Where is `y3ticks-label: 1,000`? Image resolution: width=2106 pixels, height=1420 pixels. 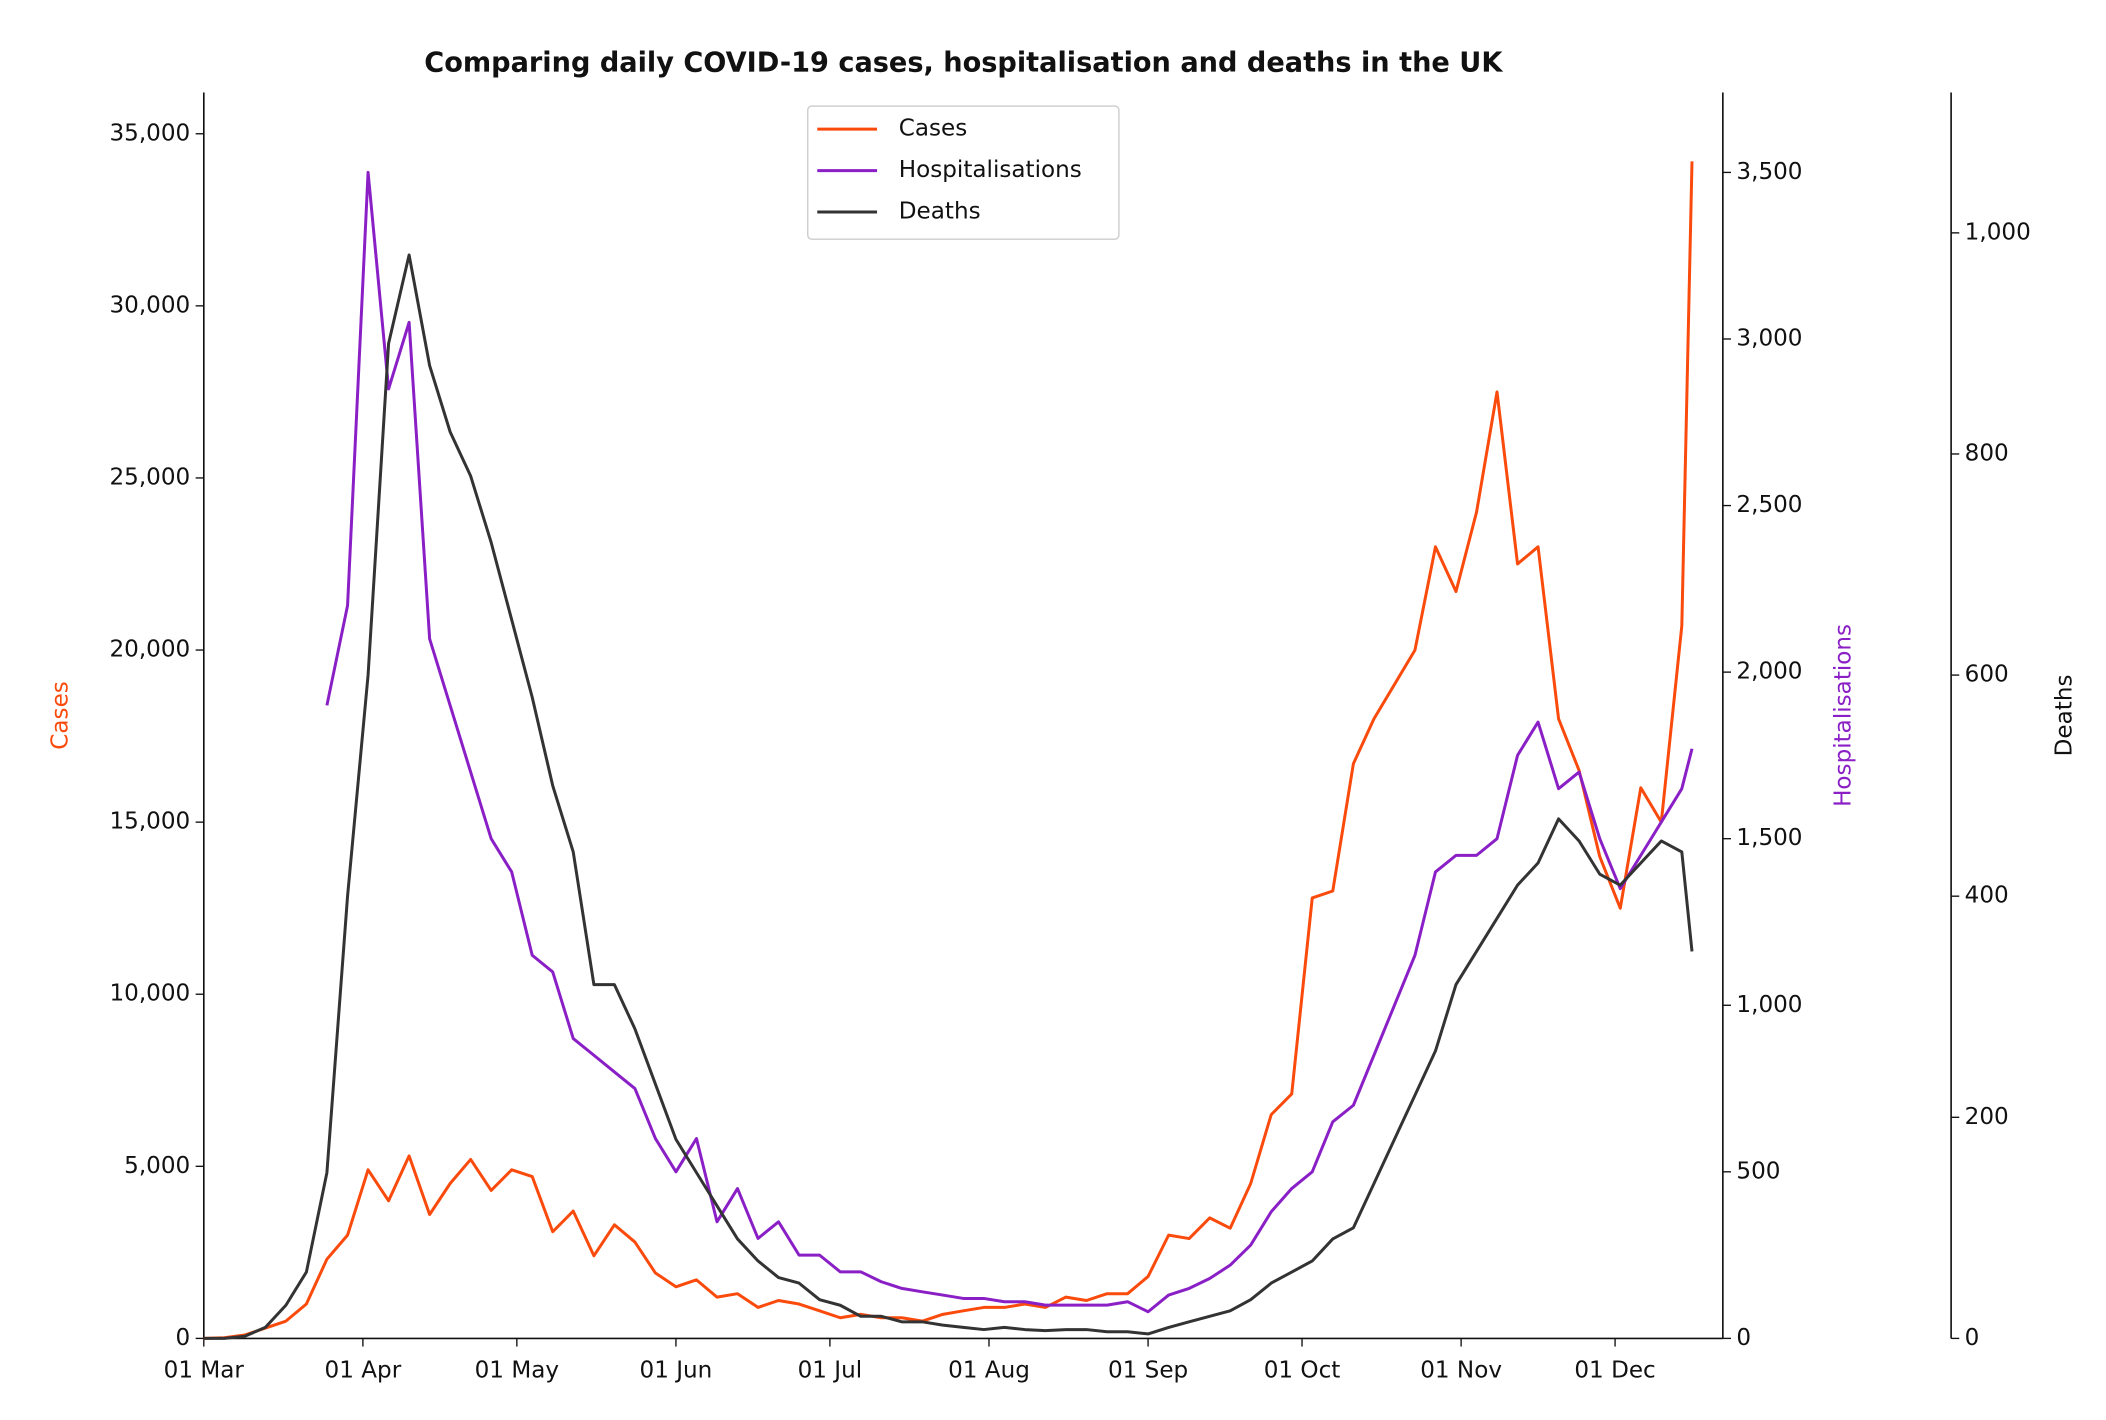 y3ticks-label: 1,000 is located at coordinates (1998, 232).